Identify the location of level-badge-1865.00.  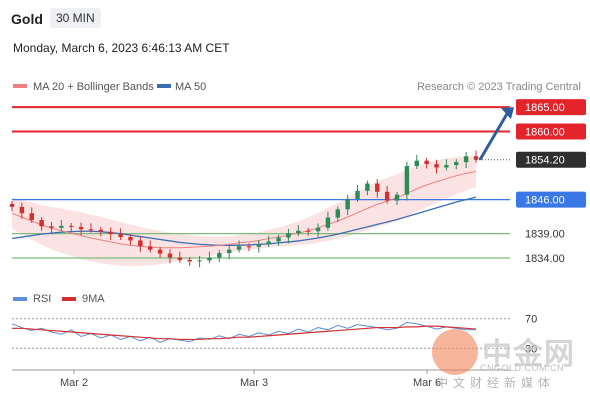
(551, 107).